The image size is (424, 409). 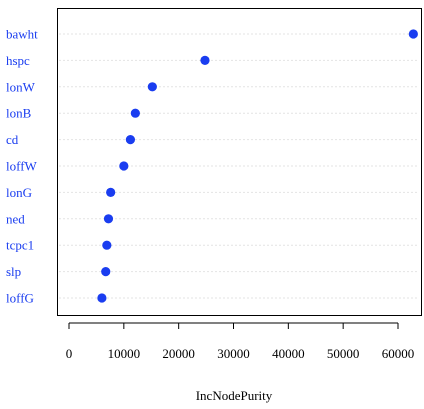 I want to click on data-point-tcpc1, so click(x=107, y=245).